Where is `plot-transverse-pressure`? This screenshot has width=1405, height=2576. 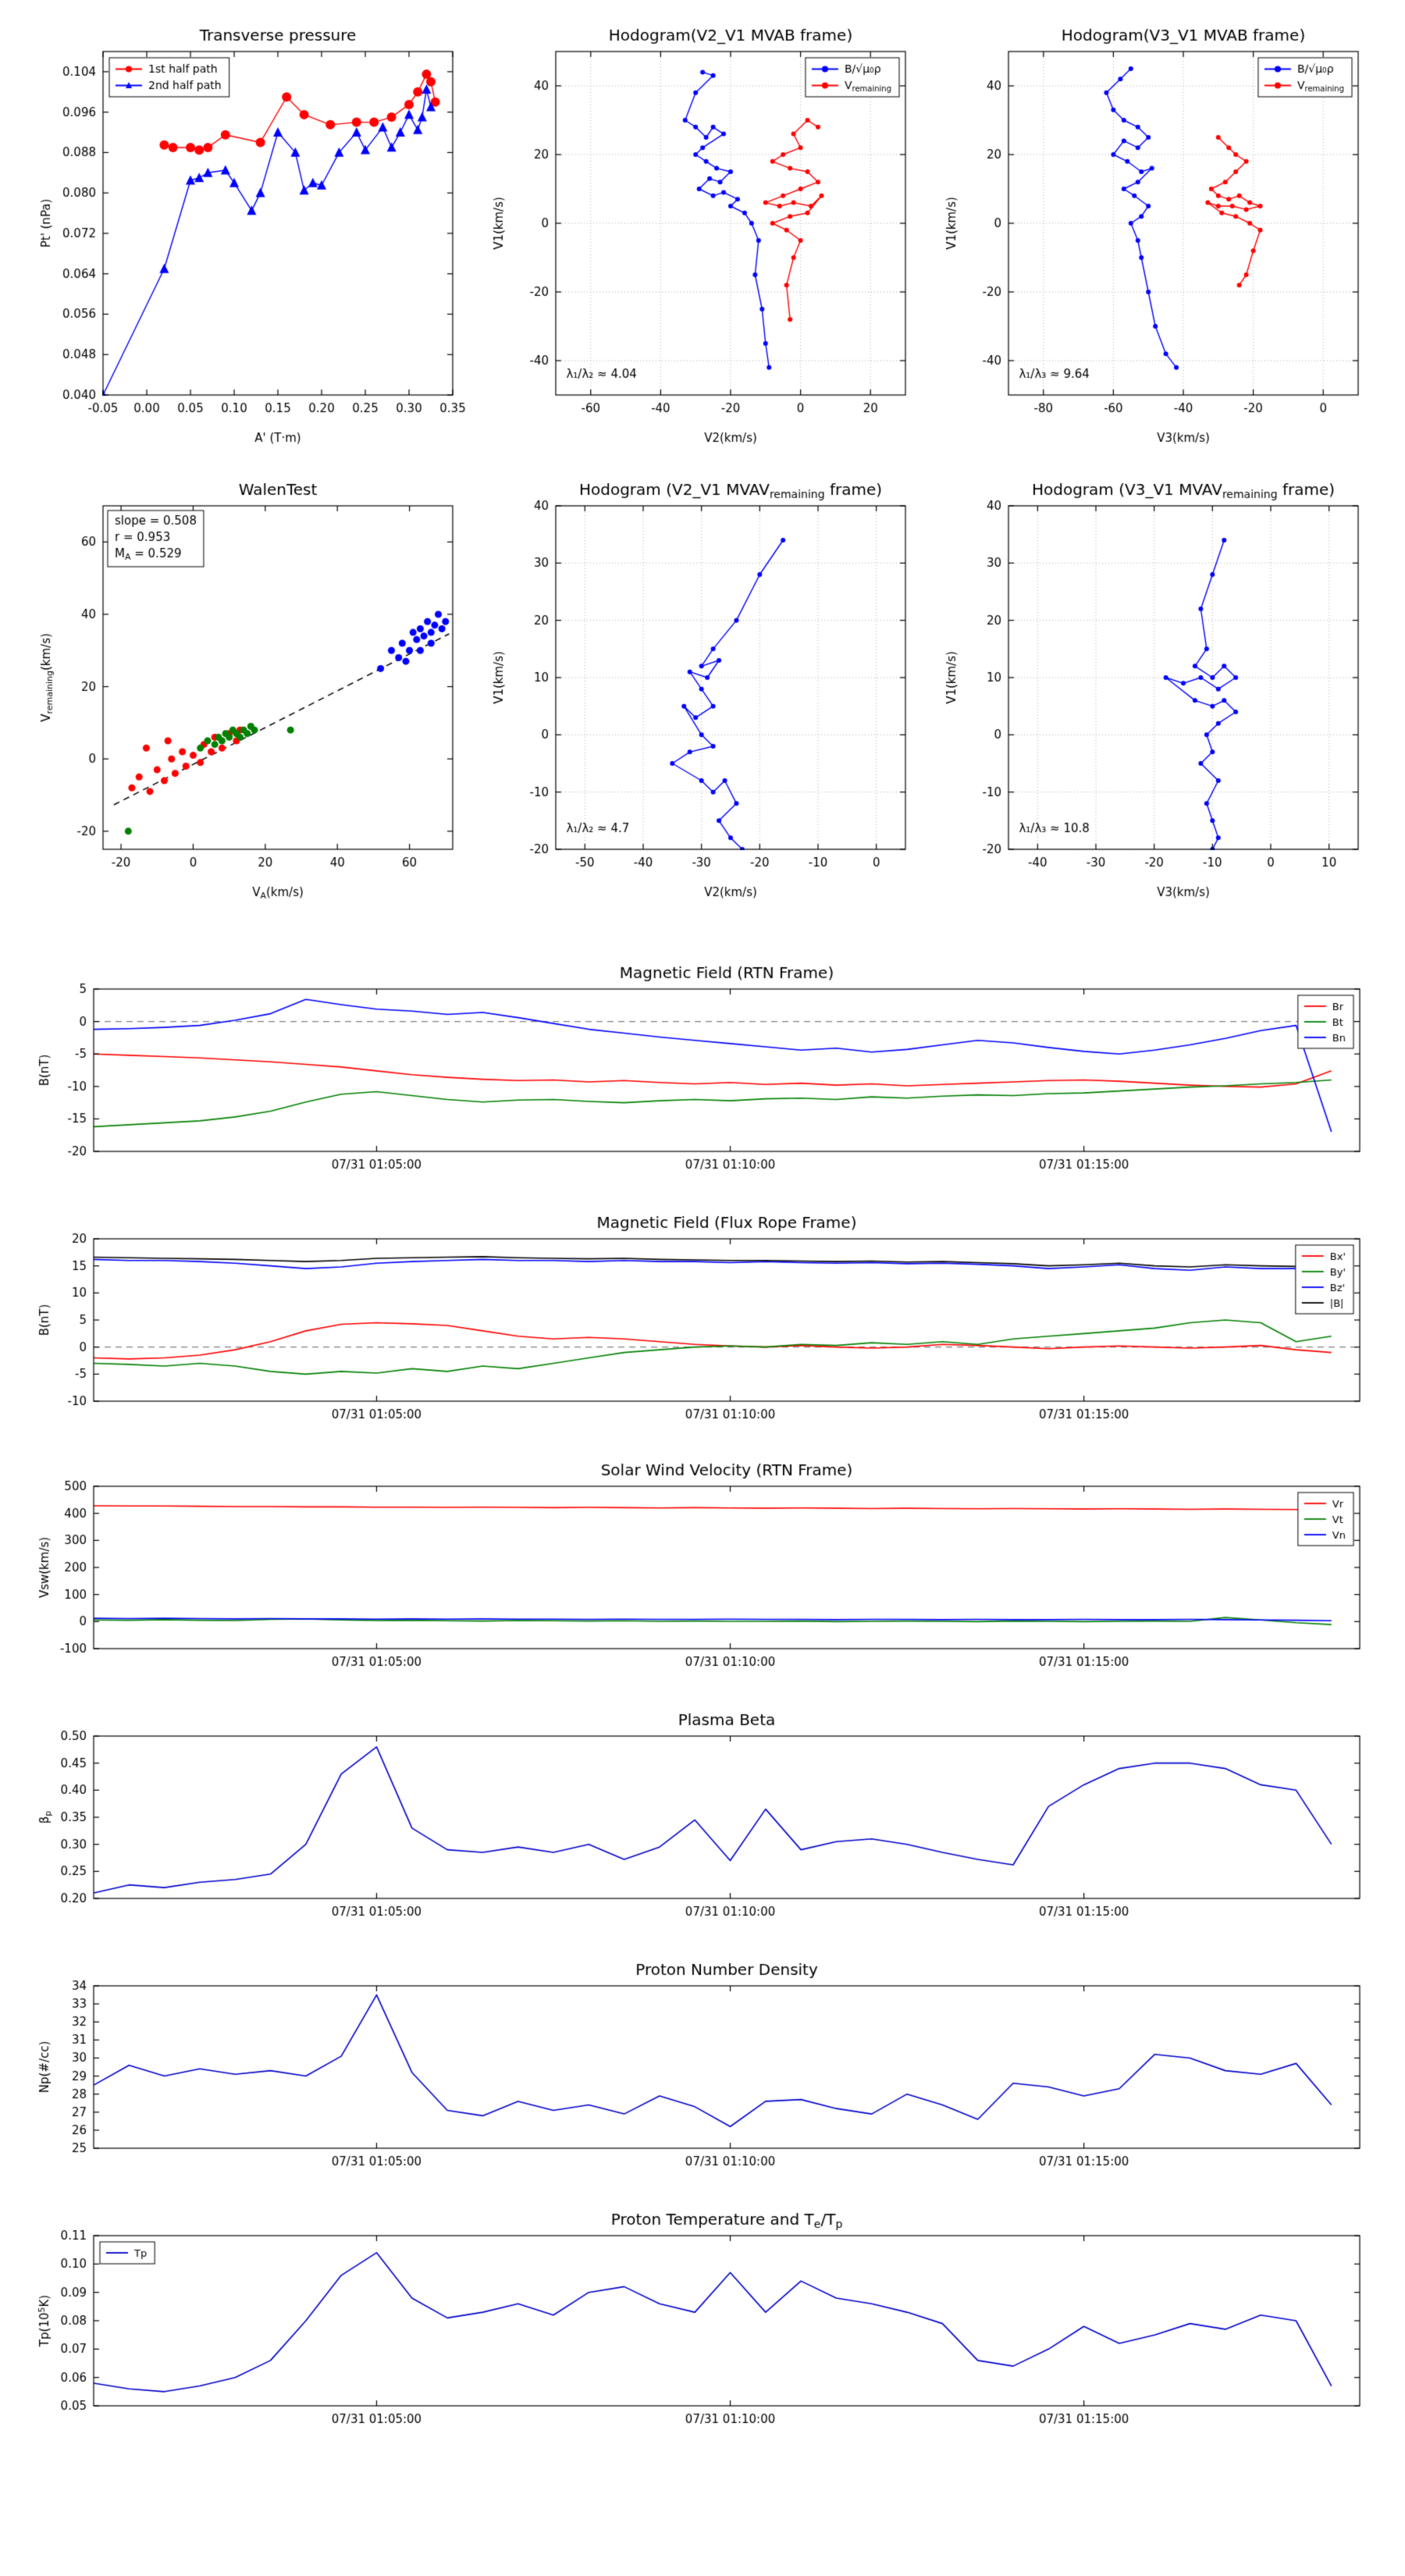
plot-transverse-pressure is located at coordinates (250, 232).